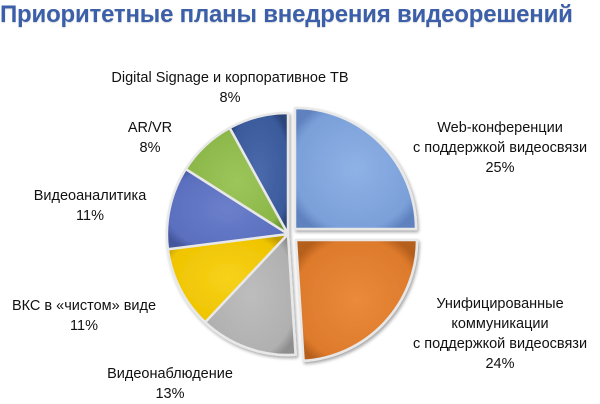  Describe the element at coordinates (228, 278) in the screenshot. I see `slice-pure-vks` at that location.